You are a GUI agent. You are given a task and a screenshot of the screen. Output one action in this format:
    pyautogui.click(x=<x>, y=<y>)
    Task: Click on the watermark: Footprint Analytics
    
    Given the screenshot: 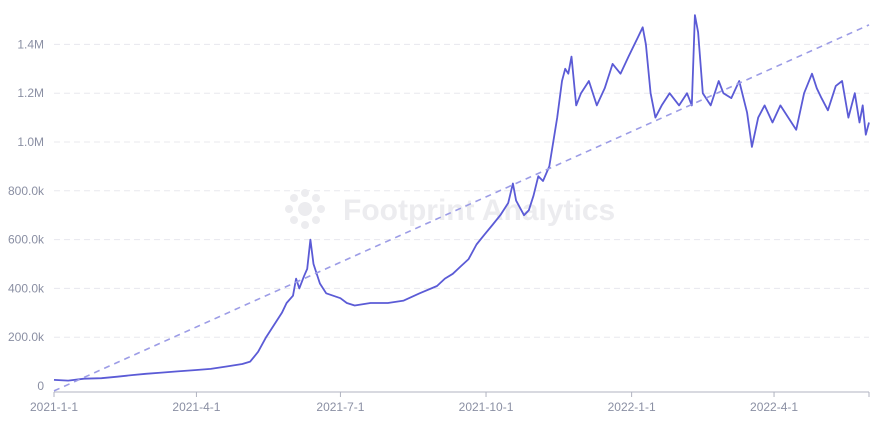 What is the action you would take?
    pyautogui.click(x=450, y=209)
    